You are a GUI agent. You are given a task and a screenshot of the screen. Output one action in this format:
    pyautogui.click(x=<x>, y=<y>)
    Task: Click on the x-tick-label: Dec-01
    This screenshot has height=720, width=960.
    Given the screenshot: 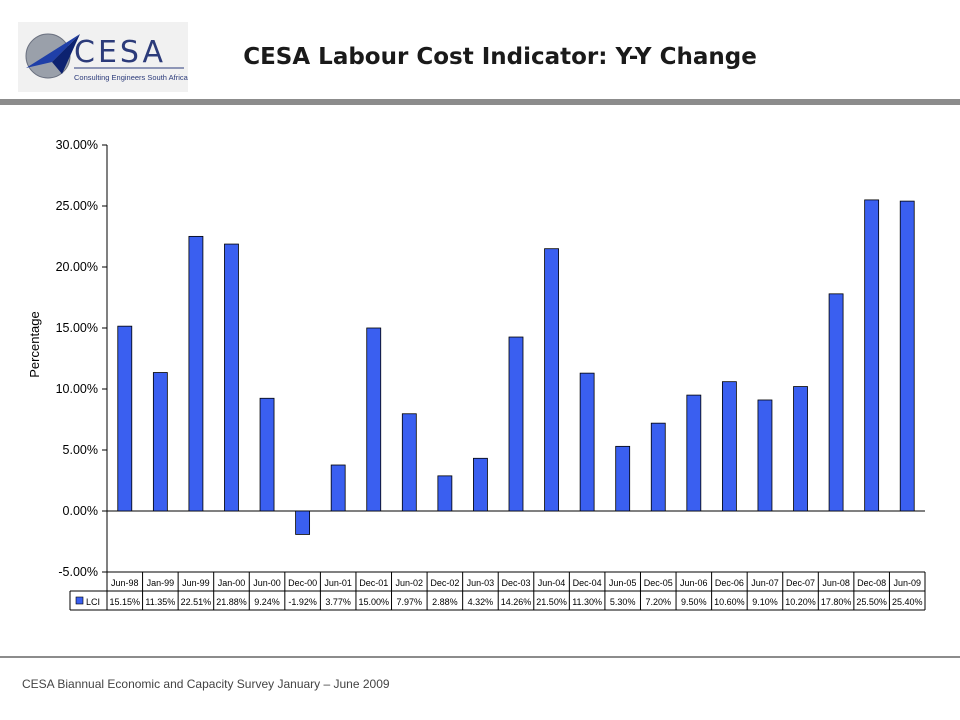 What is the action you would take?
    pyautogui.click(x=373, y=583)
    